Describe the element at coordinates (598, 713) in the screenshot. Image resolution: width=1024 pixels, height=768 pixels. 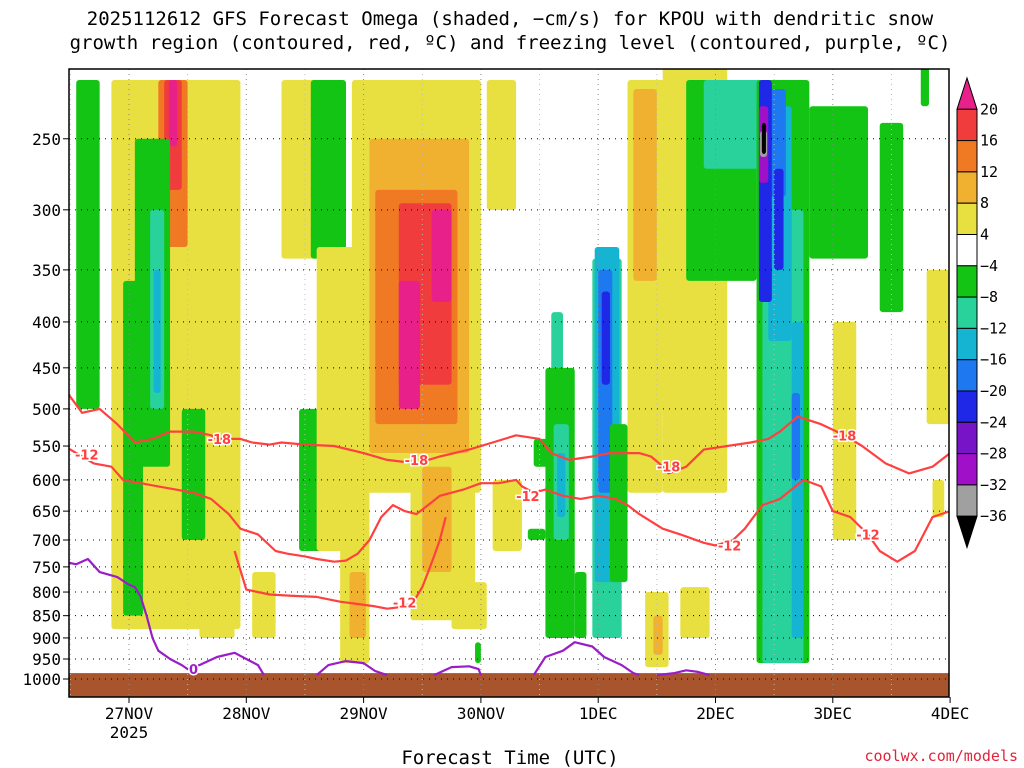
I see `x-tick-label: 1DEC` at that location.